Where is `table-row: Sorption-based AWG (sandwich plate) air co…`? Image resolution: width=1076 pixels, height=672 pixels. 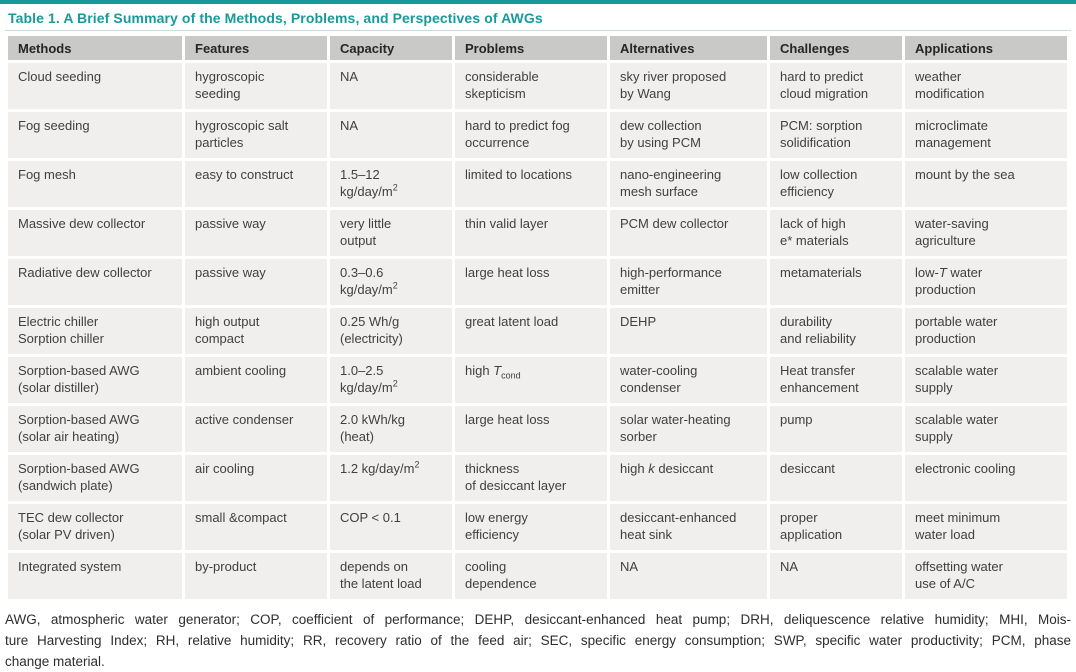 table-row: Sorption-based AWG (sandwich plate) air co… is located at coordinates (537, 478).